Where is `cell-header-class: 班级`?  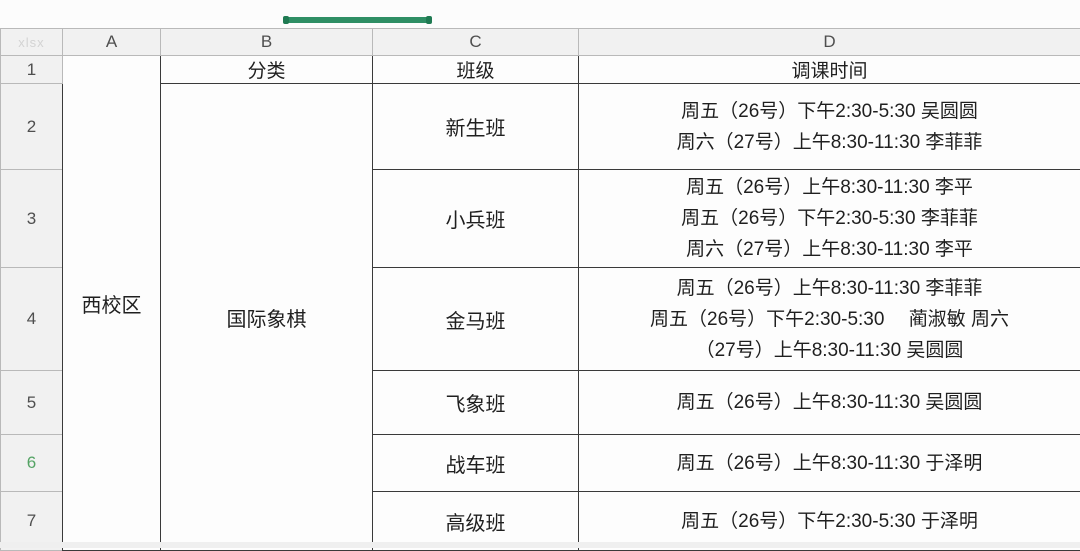 cell-header-class: 班级 is located at coordinates (476, 70).